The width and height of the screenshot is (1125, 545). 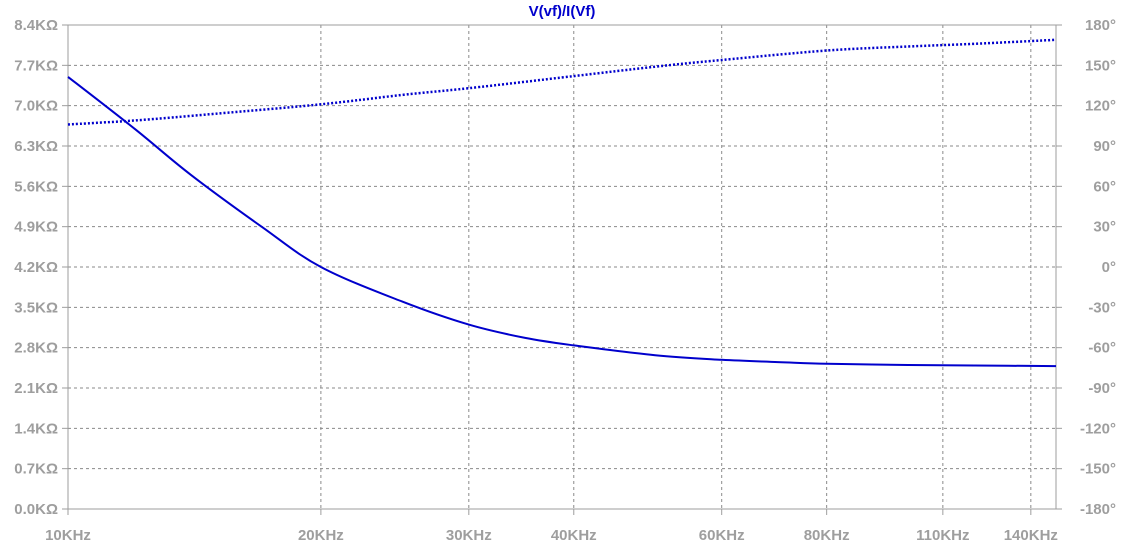 What do you see at coordinates (1102, 307) in the screenshot?
I see `y-right-tick-label: -30°` at bounding box center [1102, 307].